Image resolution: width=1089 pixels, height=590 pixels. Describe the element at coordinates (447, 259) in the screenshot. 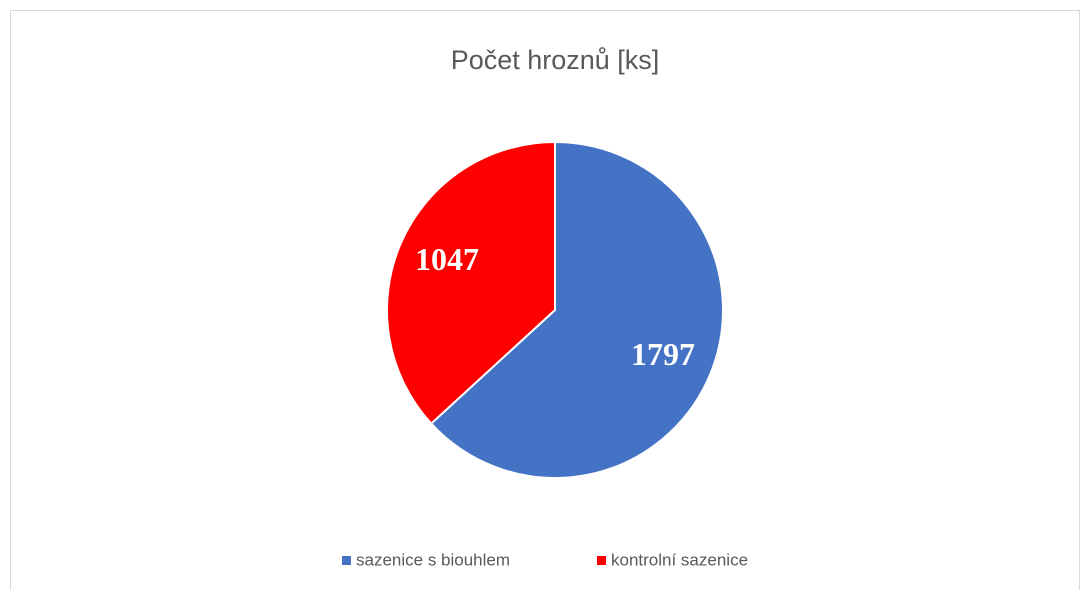

I see `data-label: 1047` at that location.